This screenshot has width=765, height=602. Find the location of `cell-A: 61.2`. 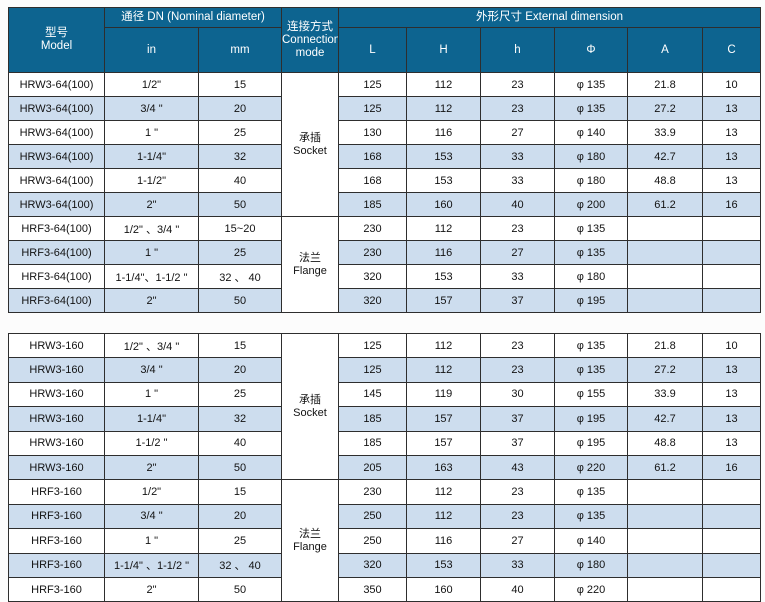

cell-A: 61.2 is located at coordinates (665, 467).